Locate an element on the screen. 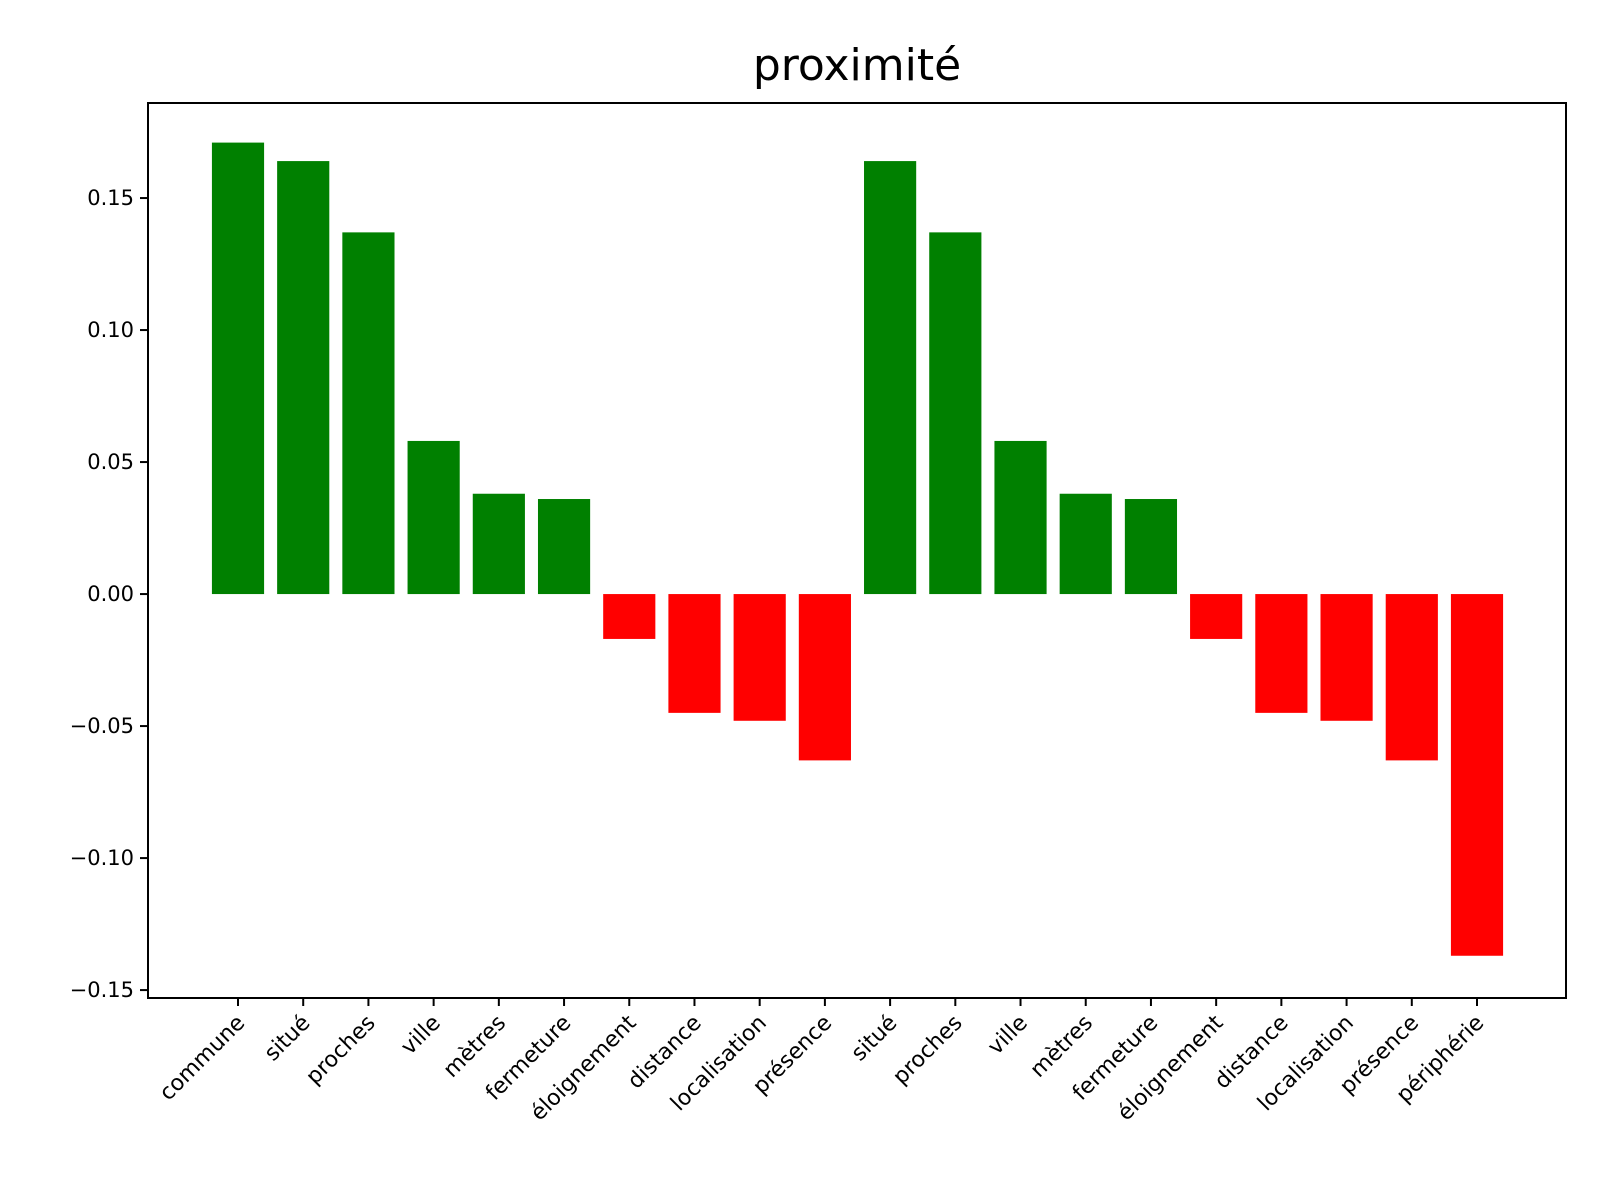  x-tick-label: commune is located at coordinates (202, 1058).